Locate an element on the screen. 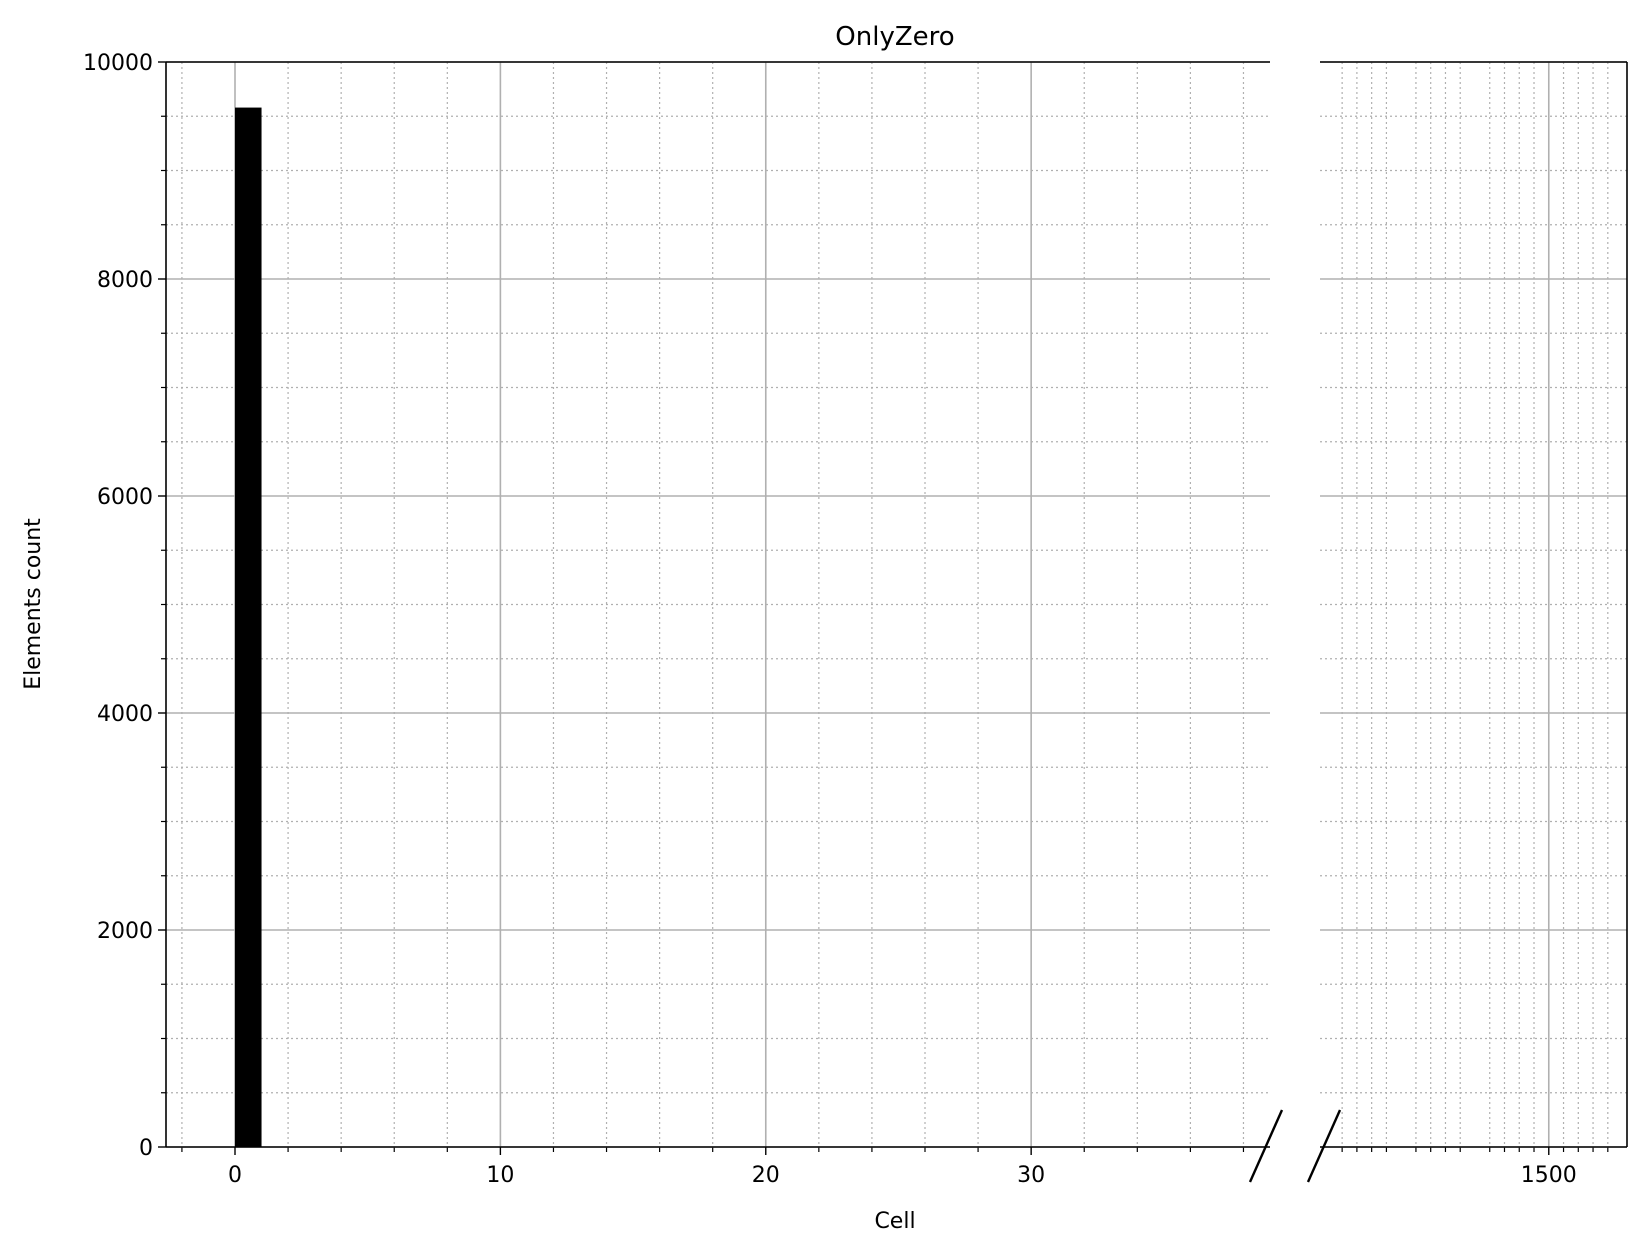 The height and width of the screenshot is (1250, 1640). y-axis-label: Elements count is located at coordinates (33, 604).